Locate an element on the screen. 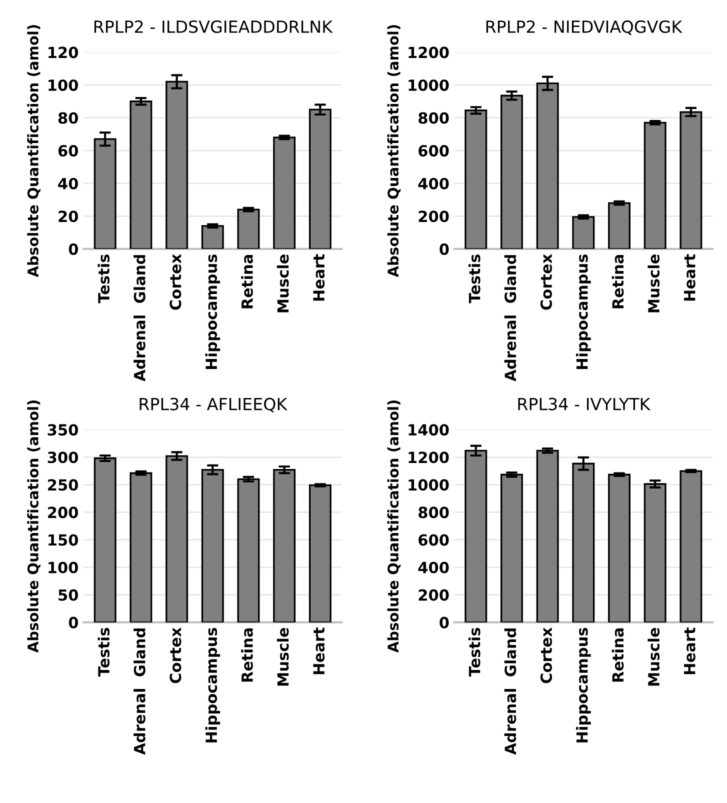 This screenshot has width=727, height=803. y-tick-label: 120 is located at coordinates (63, 52).